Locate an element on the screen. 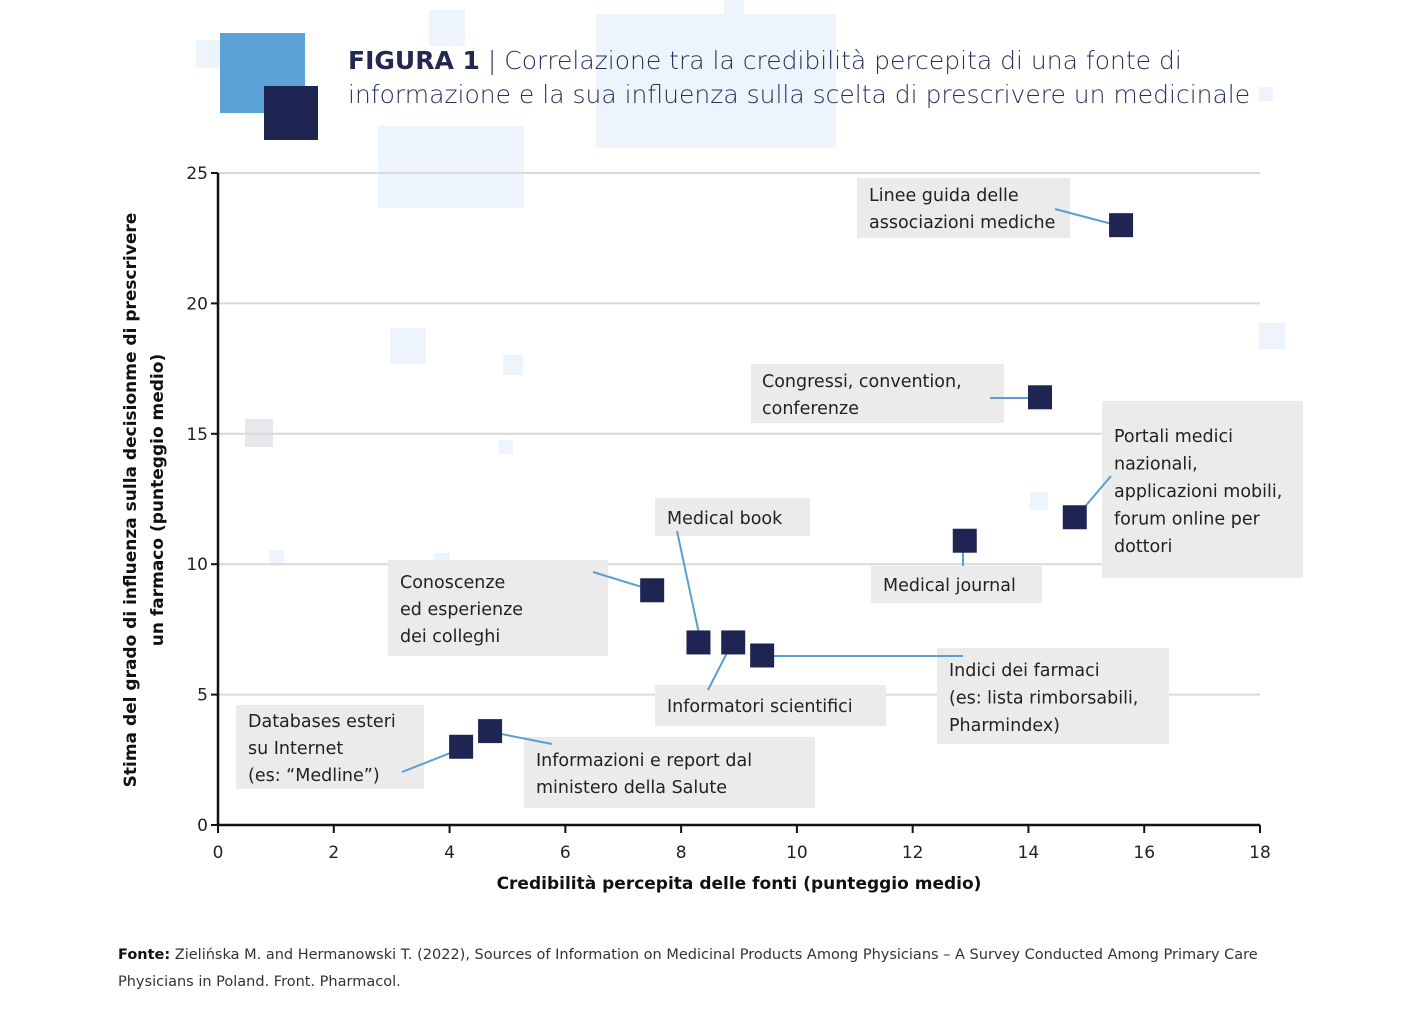  data-label: Congressi, convention, conferenze is located at coordinates (862, 395).